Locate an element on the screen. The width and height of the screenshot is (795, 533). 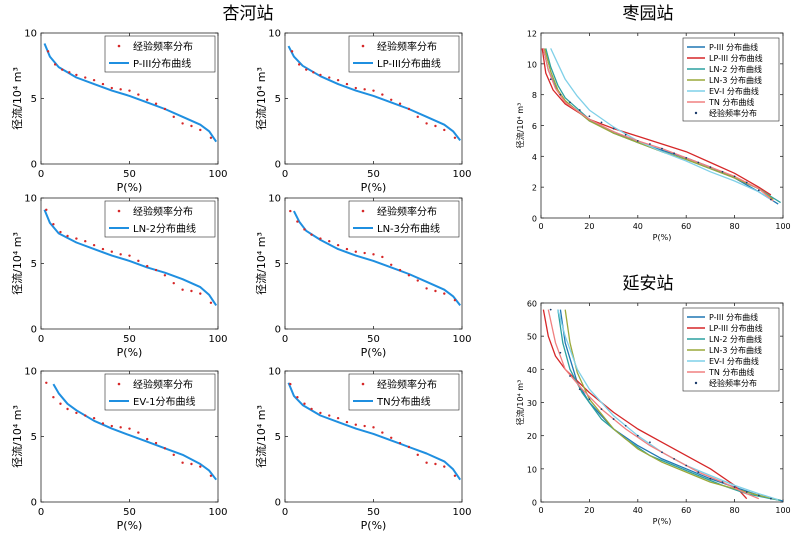
title-xinghe: 杏河站 is located at coordinates (248, 14).